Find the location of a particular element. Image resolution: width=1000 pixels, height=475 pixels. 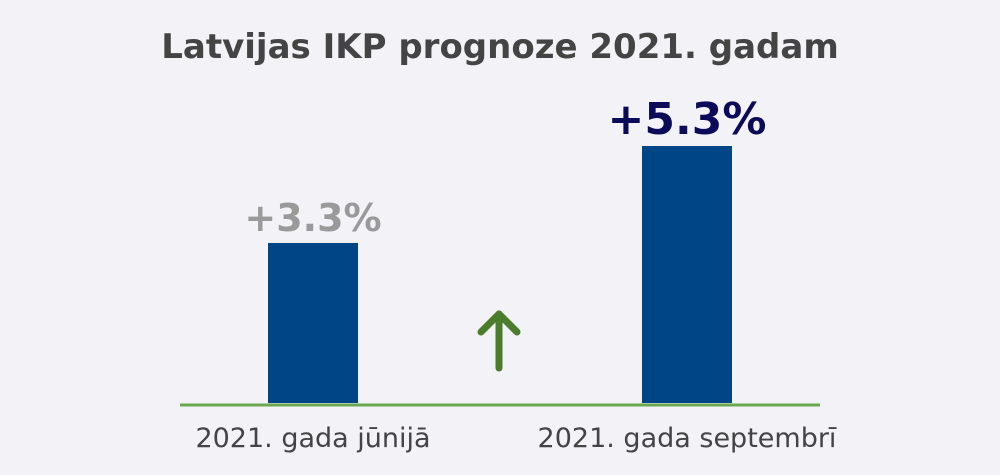

category-label-2: 2021. gada septembrī is located at coordinates (687, 438).